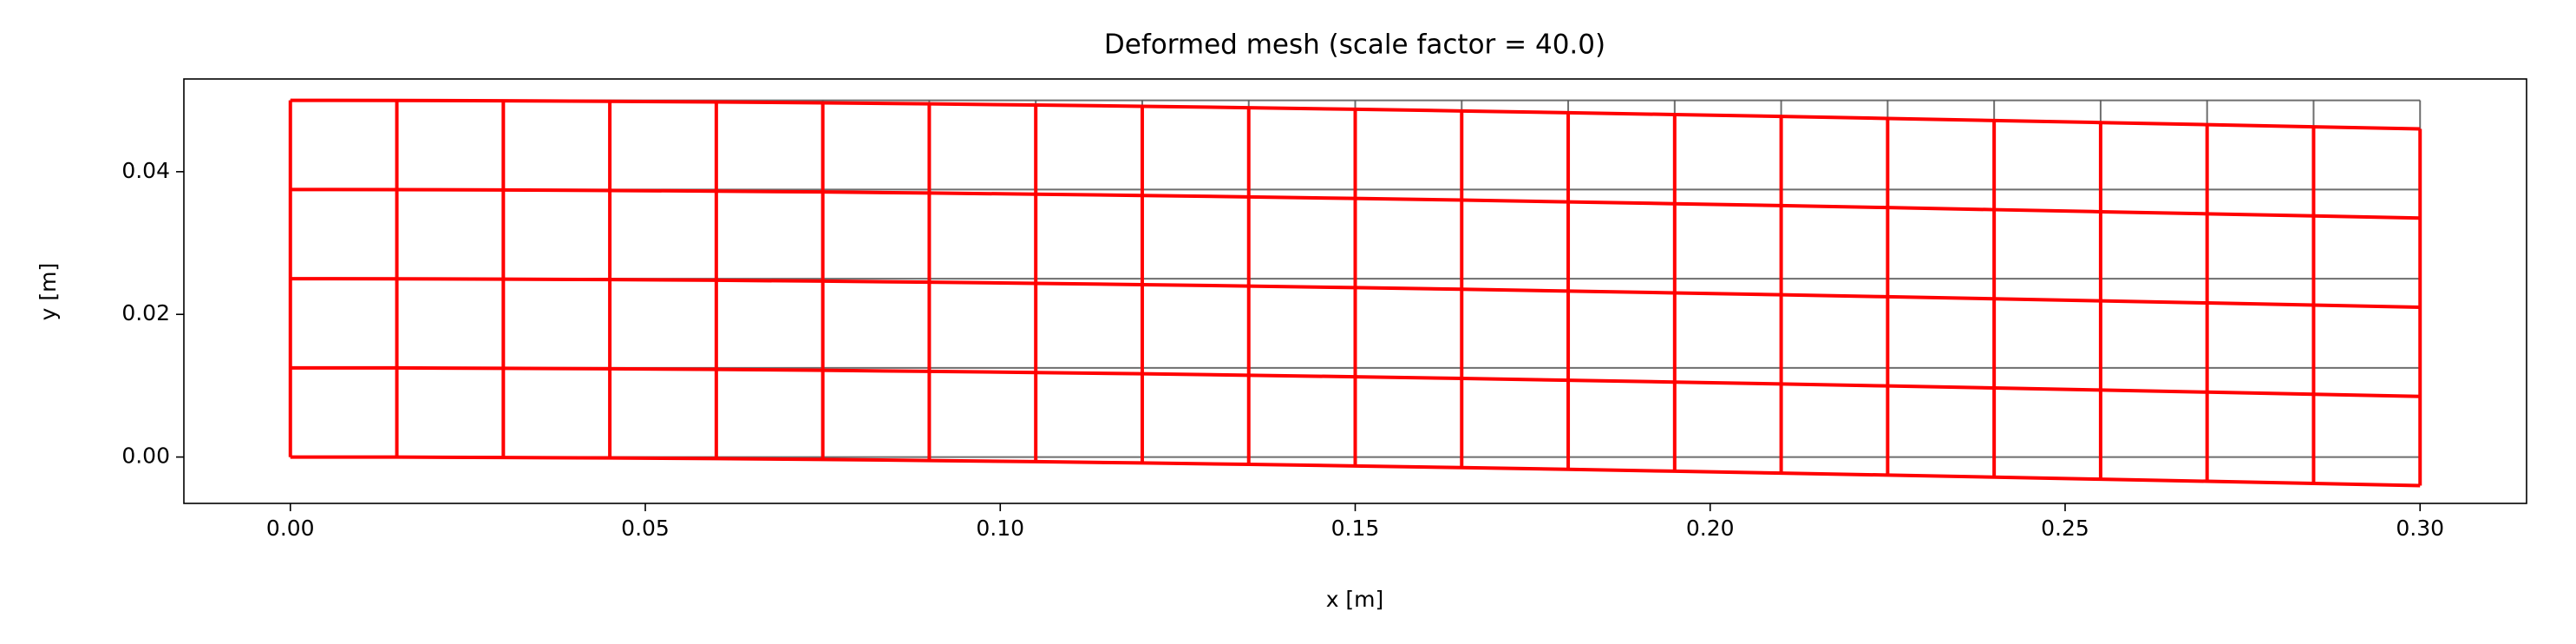 The width and height of the screenshot is (2576, 644). What do you see at coordinates (145, 457) in the screenshot?
I see `y-tick-label: 0.00` at bounding box center [145, 457].